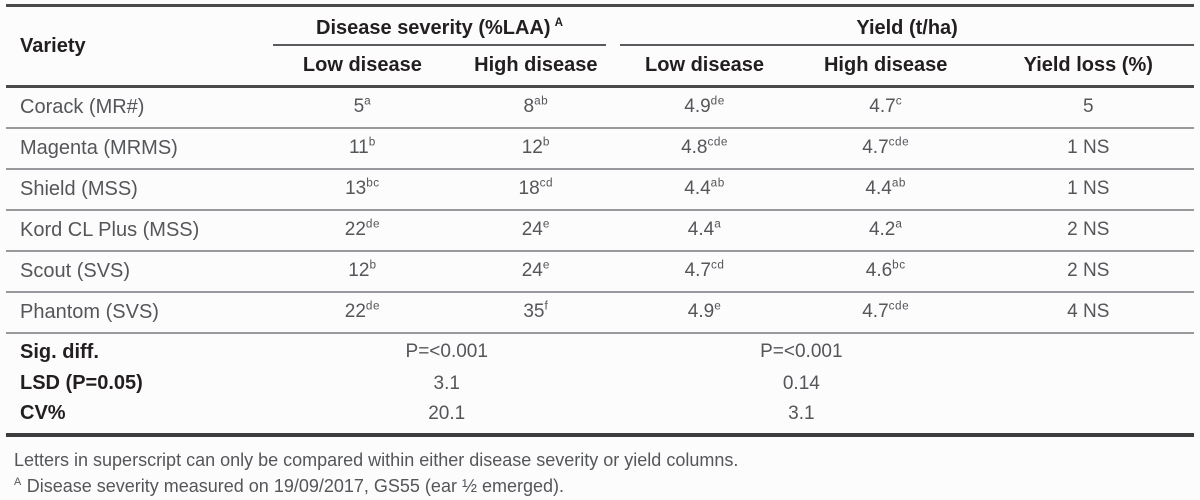  I want to click on group-severity-text: Disease severity (%LAA), so click(433, 27).